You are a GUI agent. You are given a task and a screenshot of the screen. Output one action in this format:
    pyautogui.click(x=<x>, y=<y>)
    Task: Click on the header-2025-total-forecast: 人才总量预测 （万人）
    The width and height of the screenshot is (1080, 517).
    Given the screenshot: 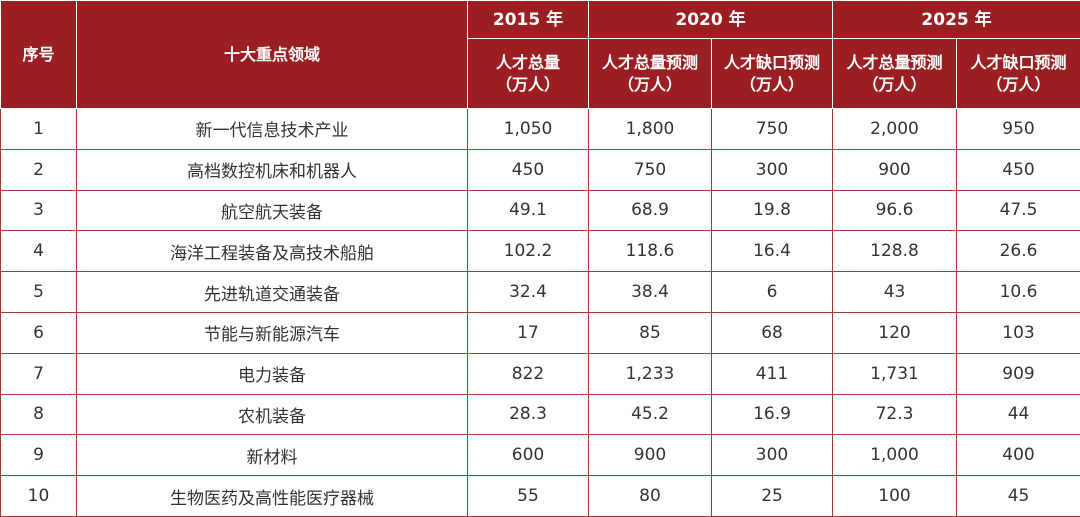 What is the action you would take?
    pyautogui.click(x=895, y=74)
    